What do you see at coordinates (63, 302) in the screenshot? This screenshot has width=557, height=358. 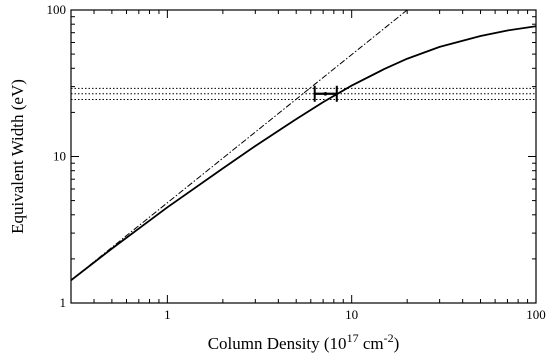 I see `y-tick-label: 1` at bounding box center [63, 302].